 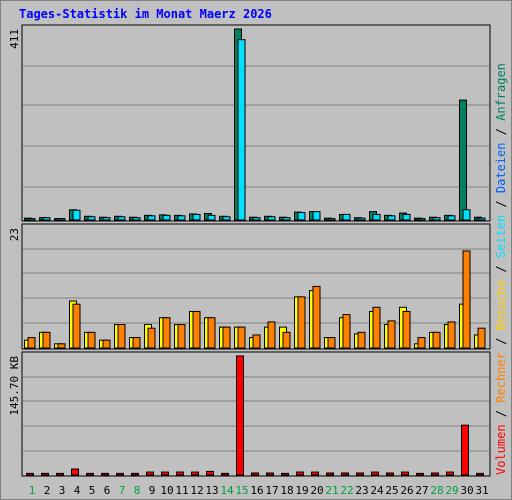 I want to click on x-tick-label-day-23: 23, so click(x=361, y=490).